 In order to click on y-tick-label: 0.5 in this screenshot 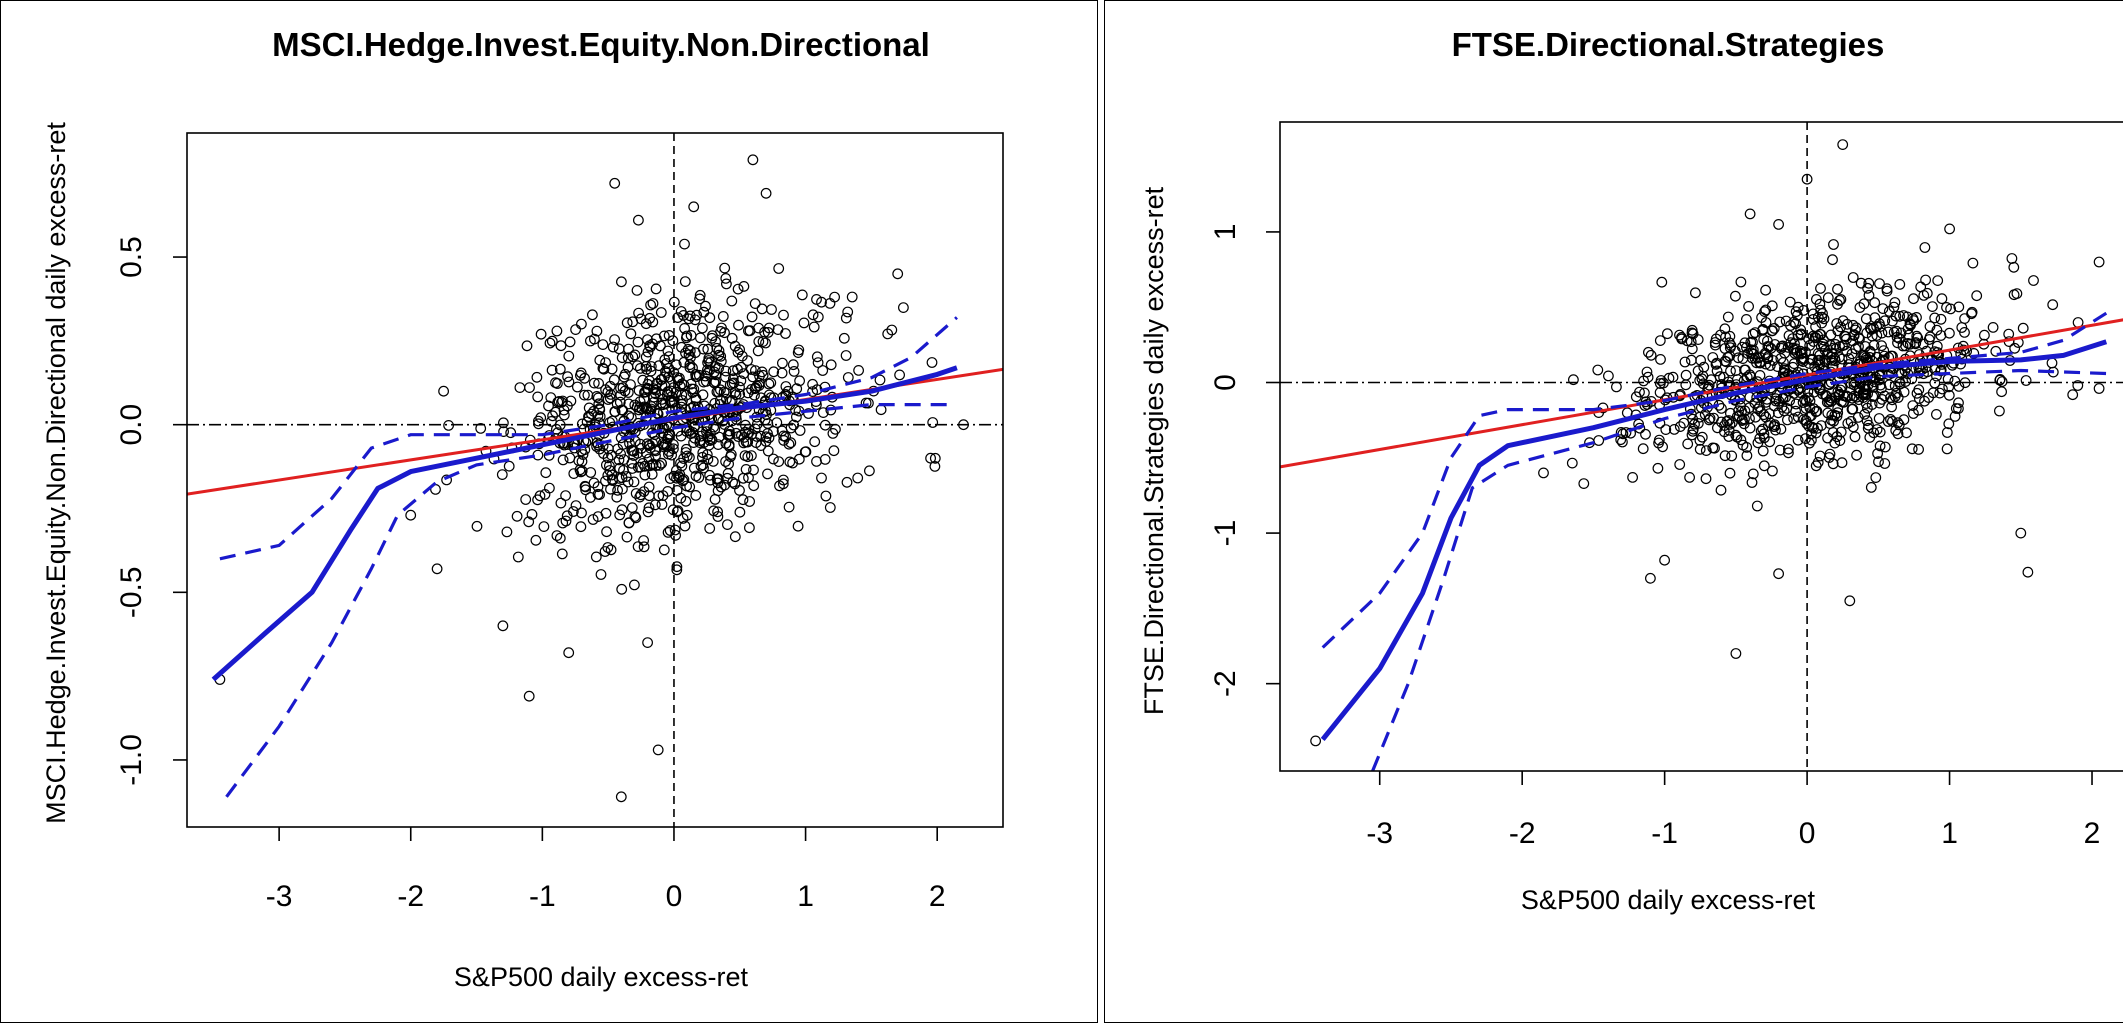, I will do `click(131, 257)`.